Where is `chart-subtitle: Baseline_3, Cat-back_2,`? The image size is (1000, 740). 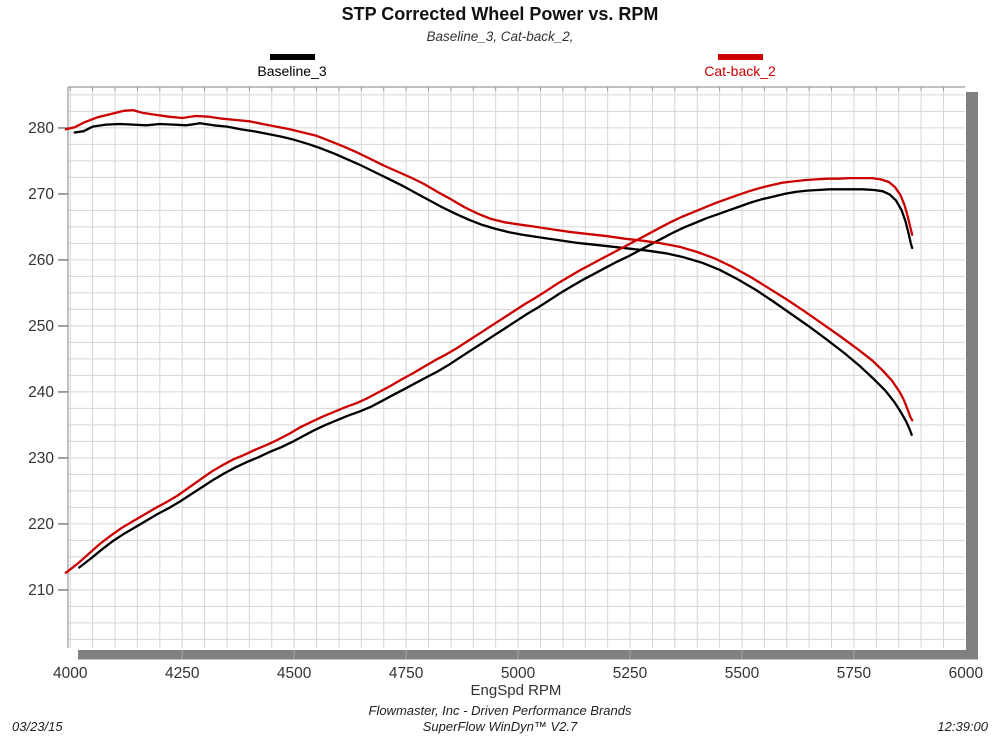 chart-subtitle: Baseline_3, Cat-back_2, is located at coordinates (500, 36).